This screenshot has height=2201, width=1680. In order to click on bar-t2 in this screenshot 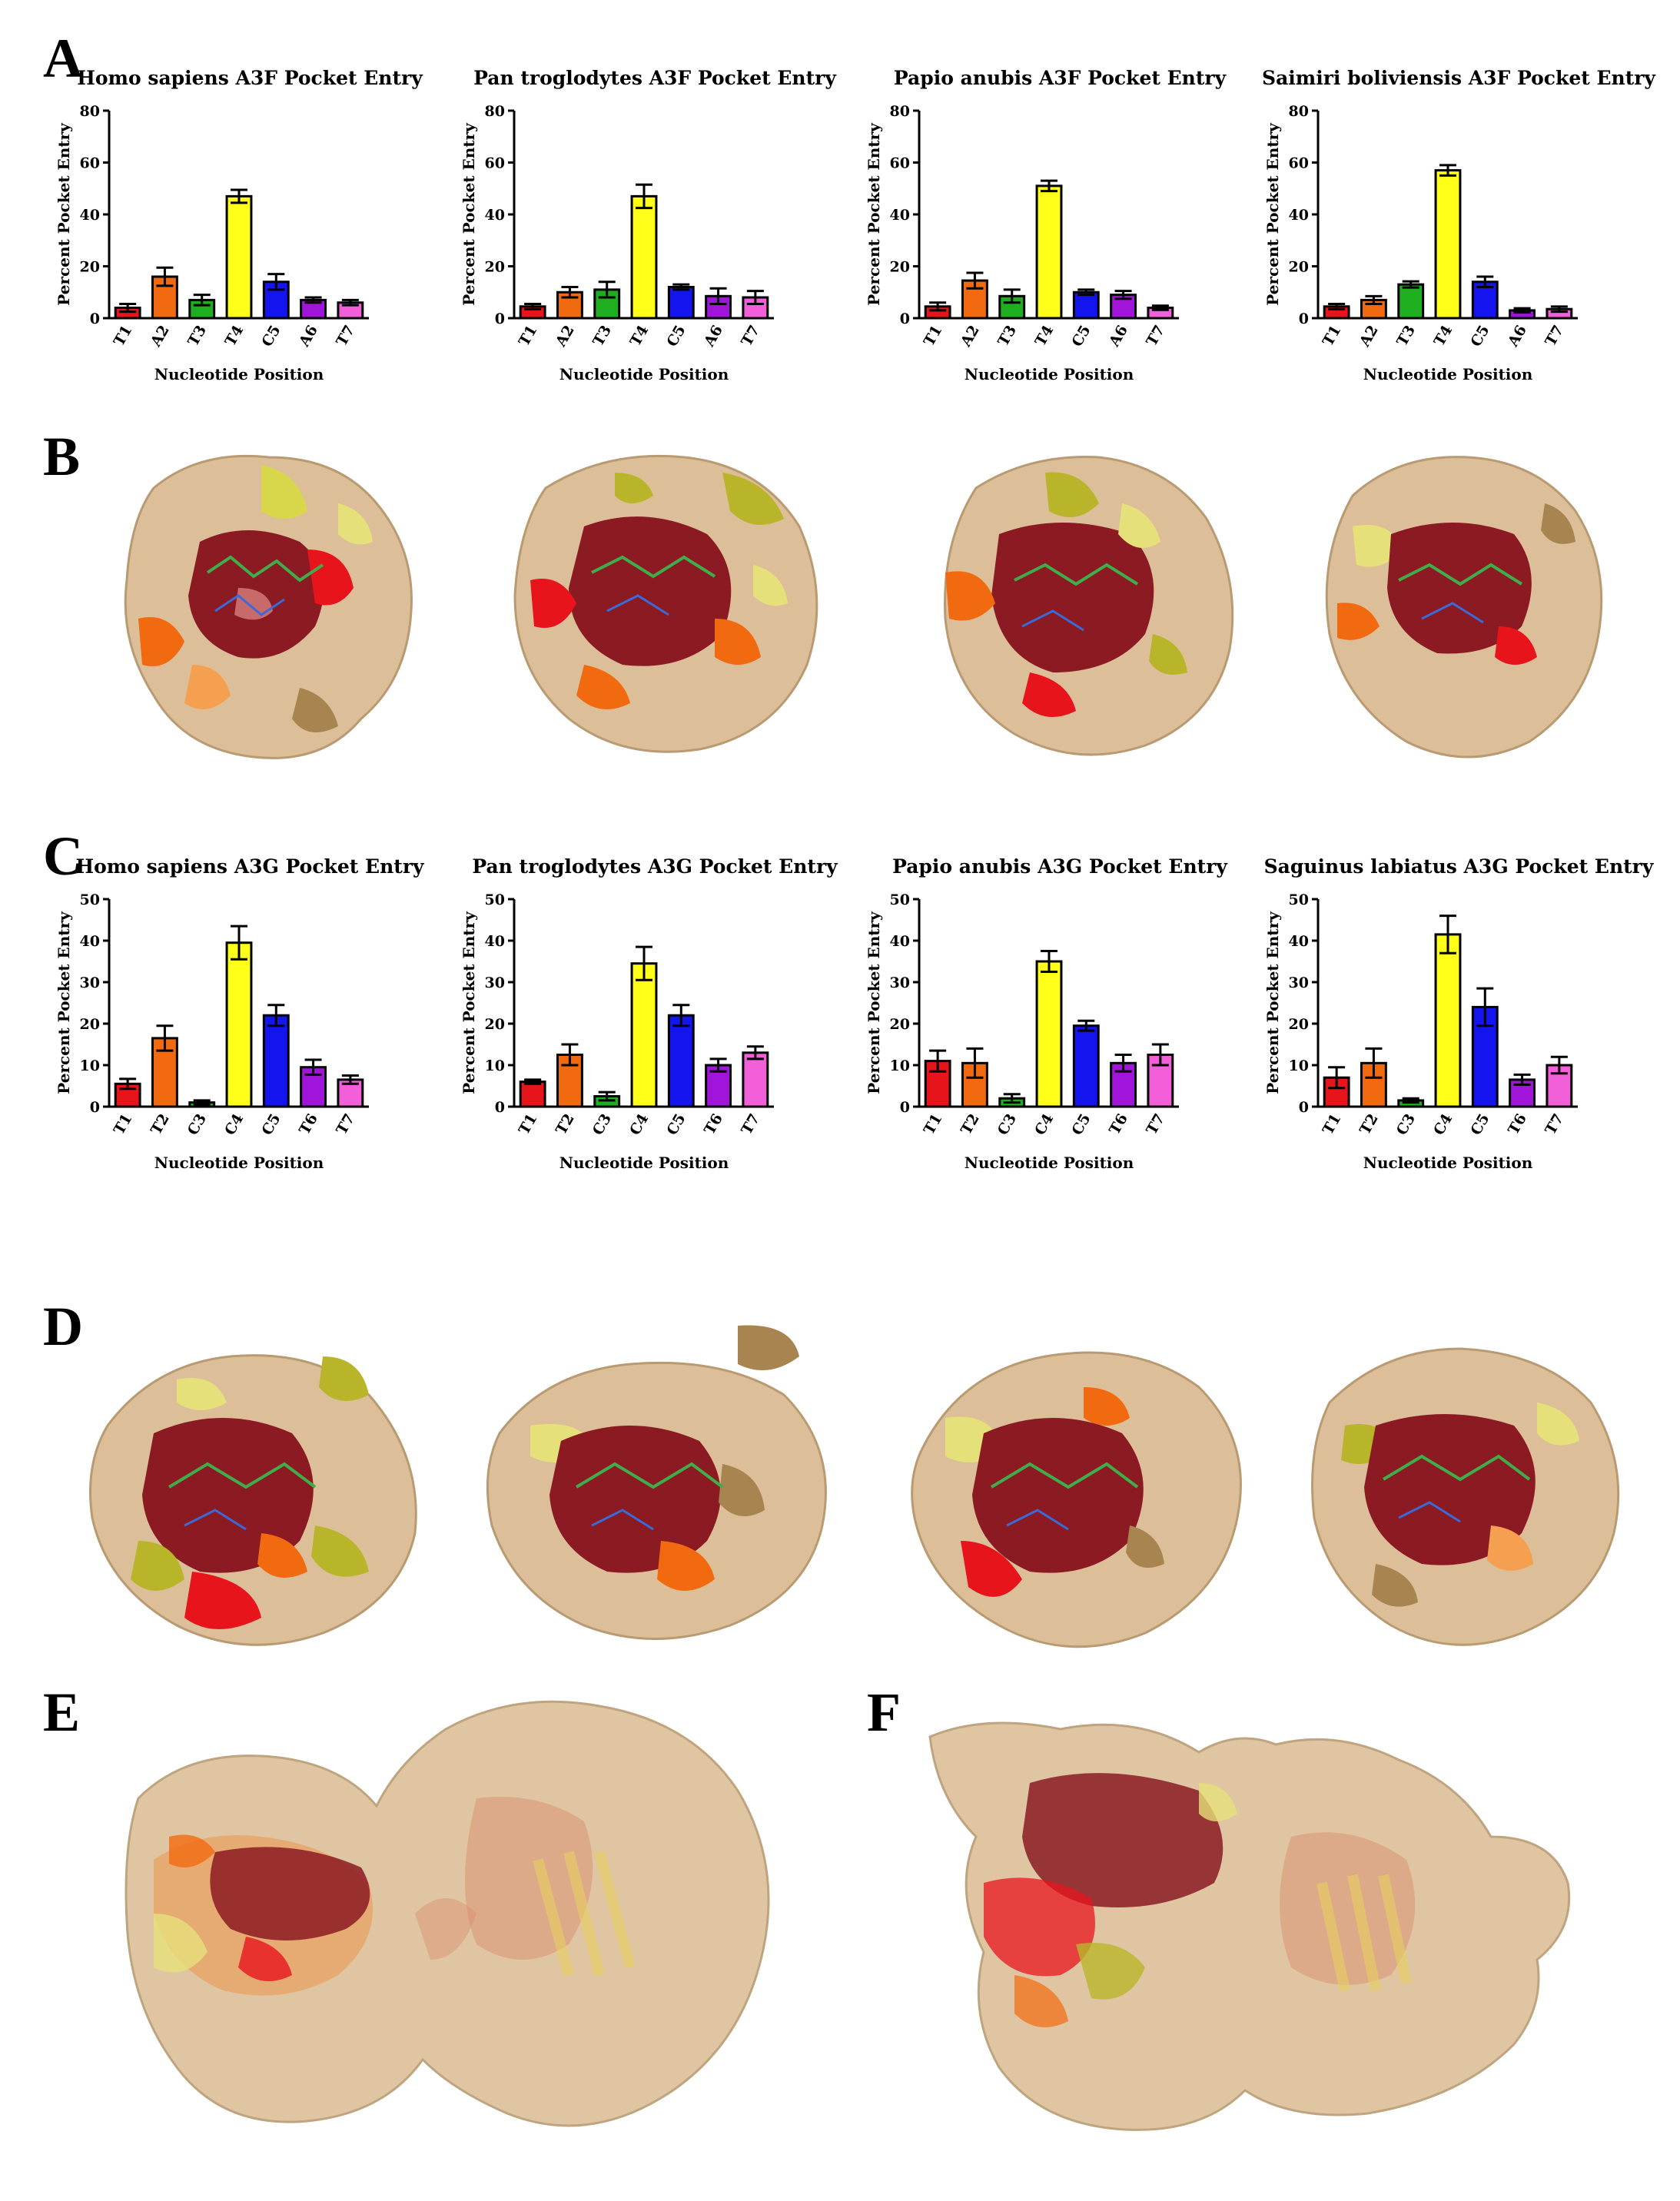, I will do `click(570, 1081)`.